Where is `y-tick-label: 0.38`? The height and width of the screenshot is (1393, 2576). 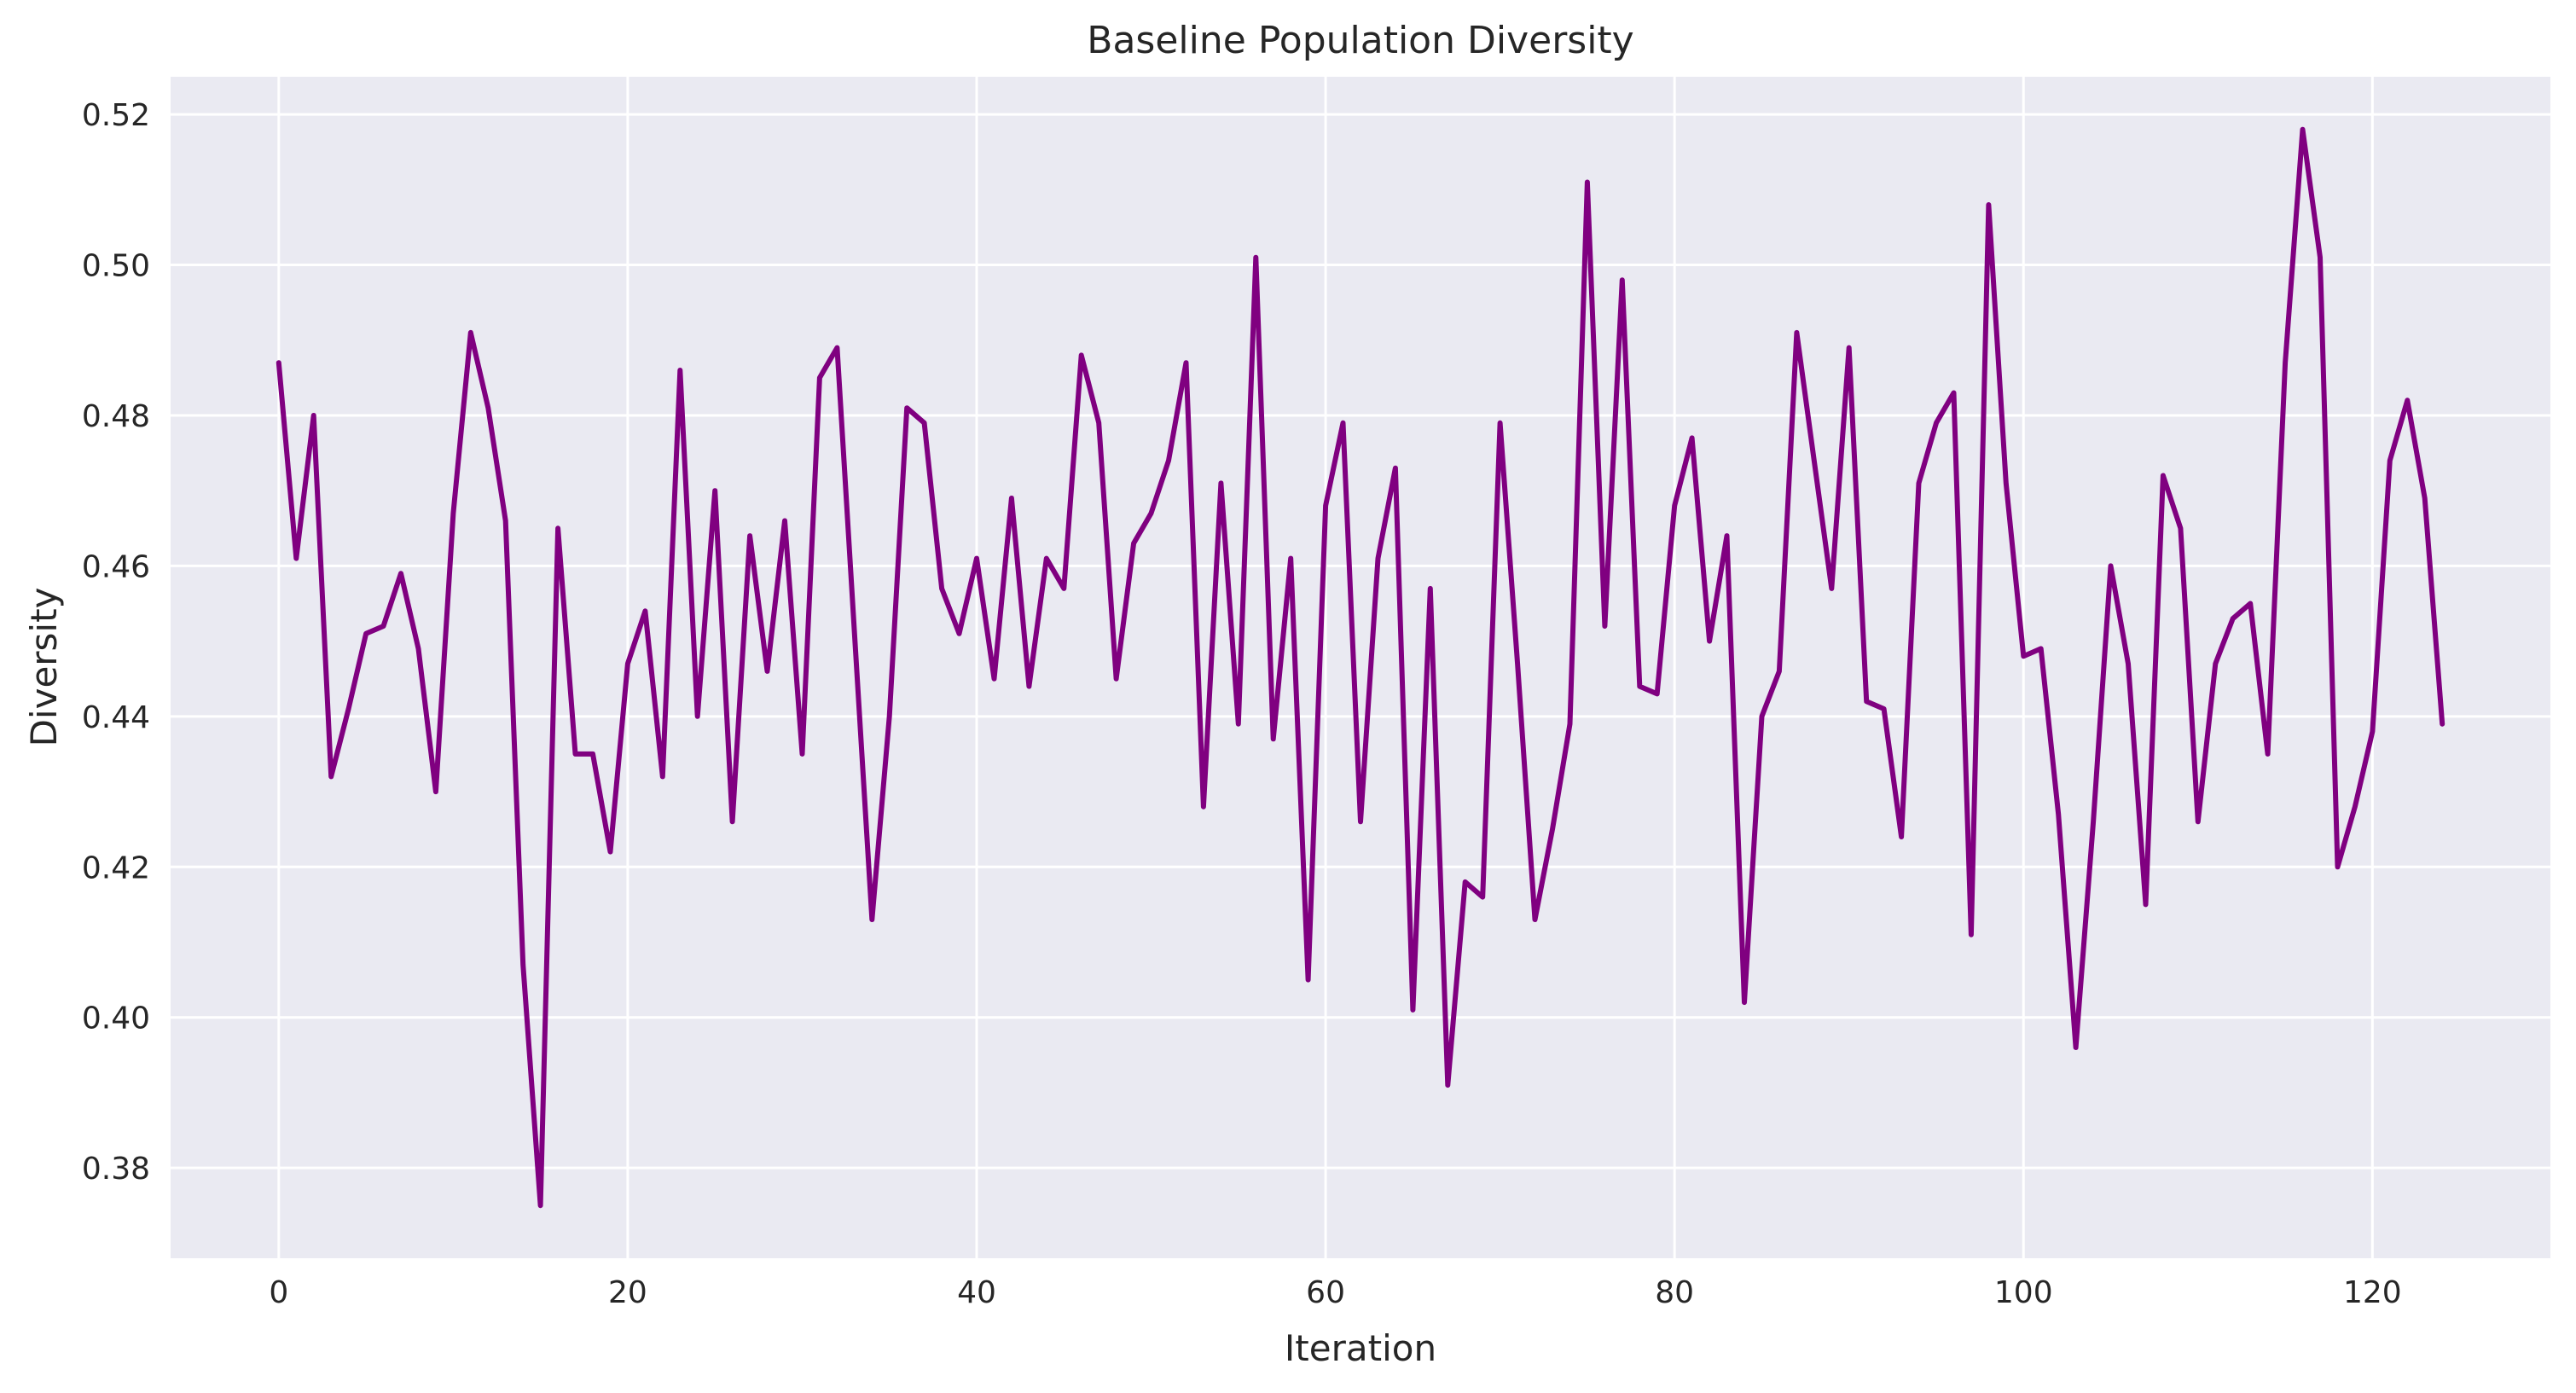 y-tick-label: 0.38 is located at coordinates (116, 1169).